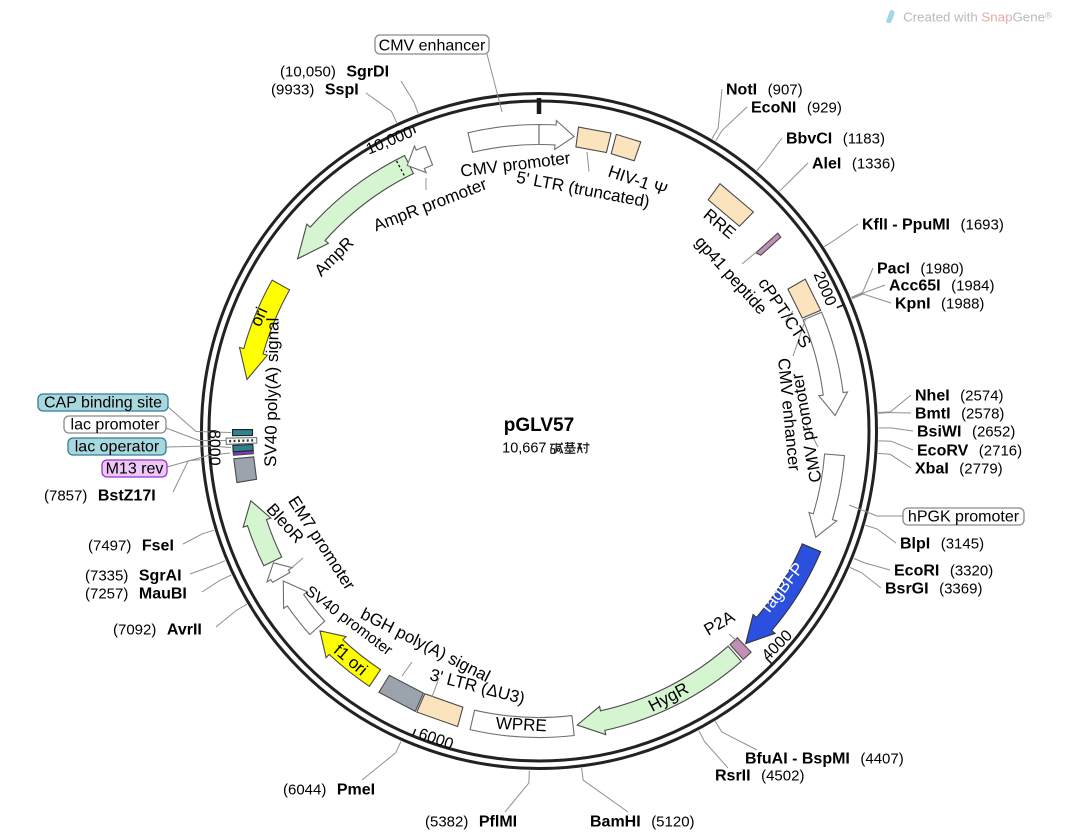  Describe the element at coordinates (432, 46) in the screenshot. I see `svg-text: CMV enhancer` at that location.